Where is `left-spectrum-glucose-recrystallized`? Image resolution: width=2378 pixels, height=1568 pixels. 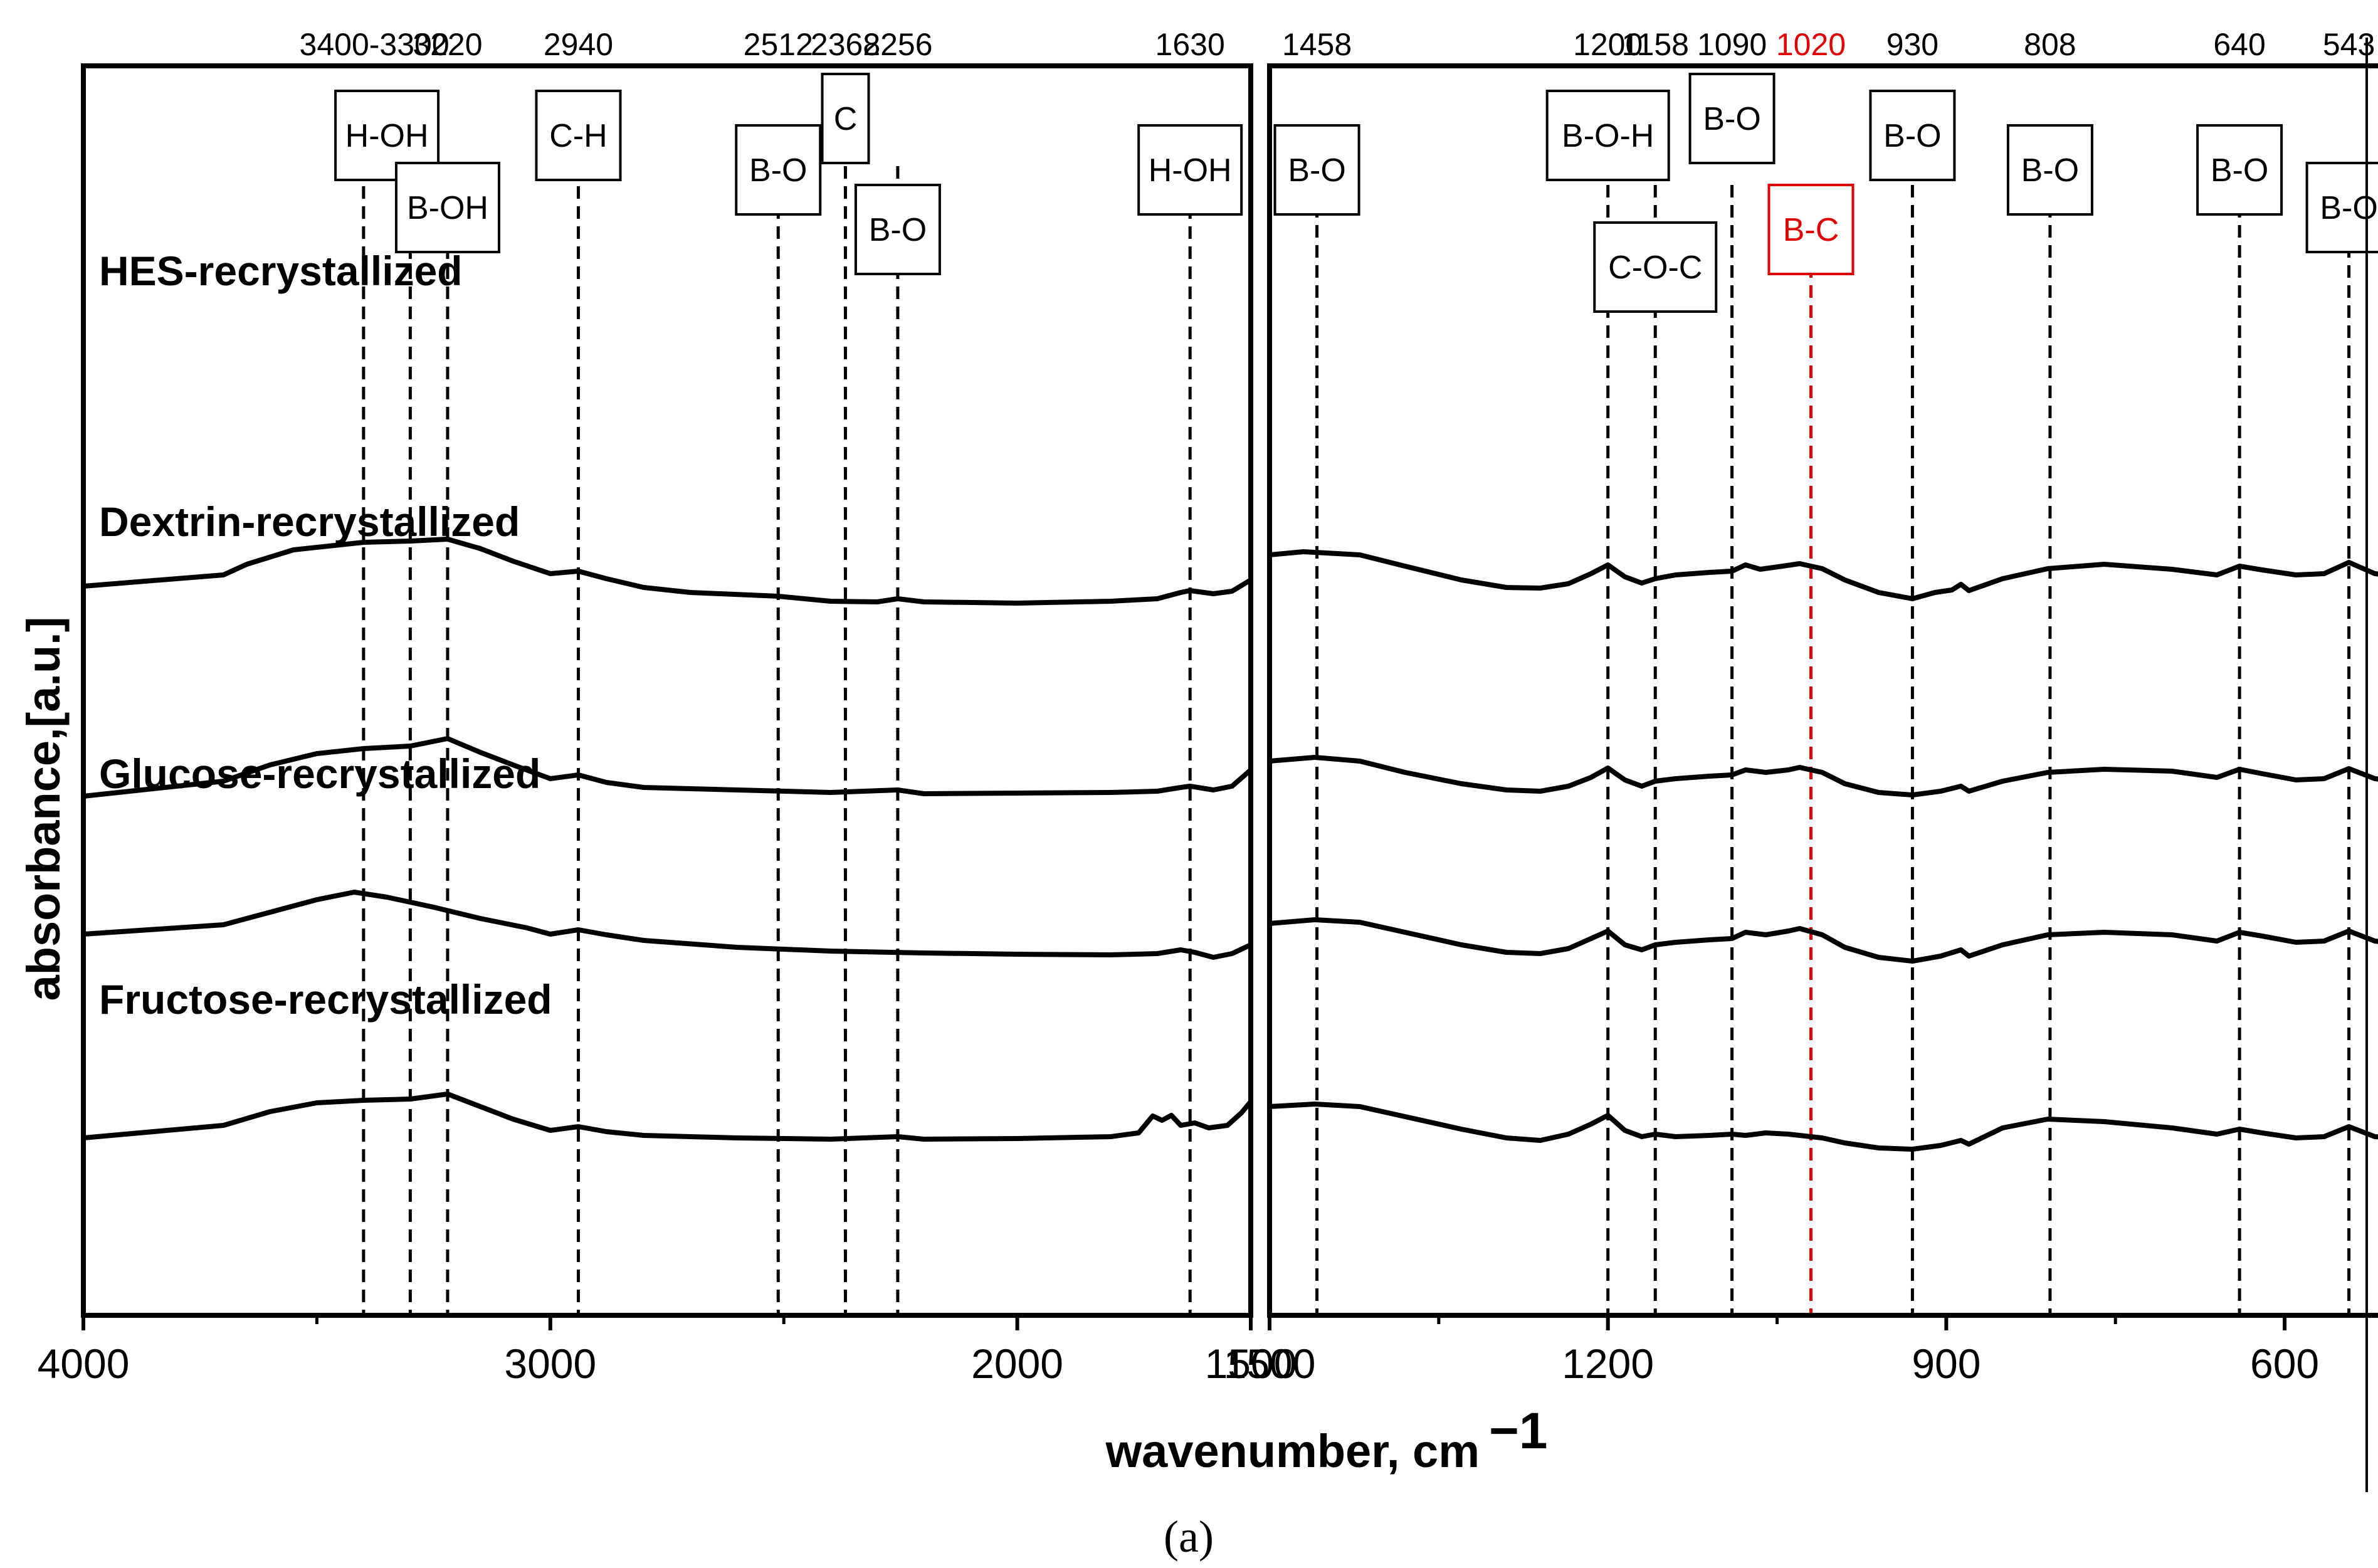 left-spectrum-glucose-recrystallized is located at coordinates (667, 925).